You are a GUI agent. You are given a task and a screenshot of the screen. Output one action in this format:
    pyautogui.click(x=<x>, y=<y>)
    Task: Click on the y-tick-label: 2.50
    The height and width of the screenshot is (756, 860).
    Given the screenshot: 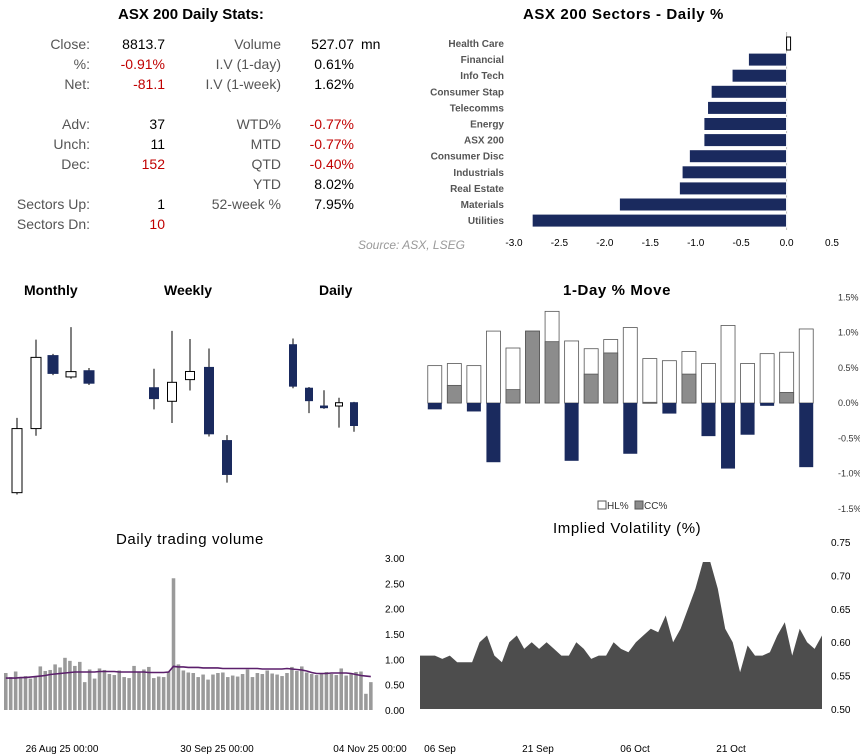 What is the action you would take?
    pyautogui.click(x=395, y=584)
    